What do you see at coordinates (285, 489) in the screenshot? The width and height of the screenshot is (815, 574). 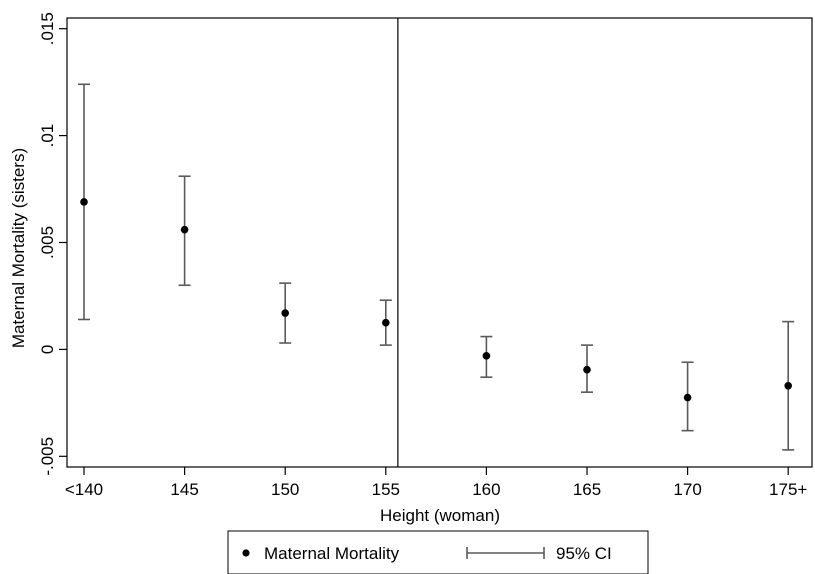 I see `x-tick-label: 150` at bounding box center [285, 489].